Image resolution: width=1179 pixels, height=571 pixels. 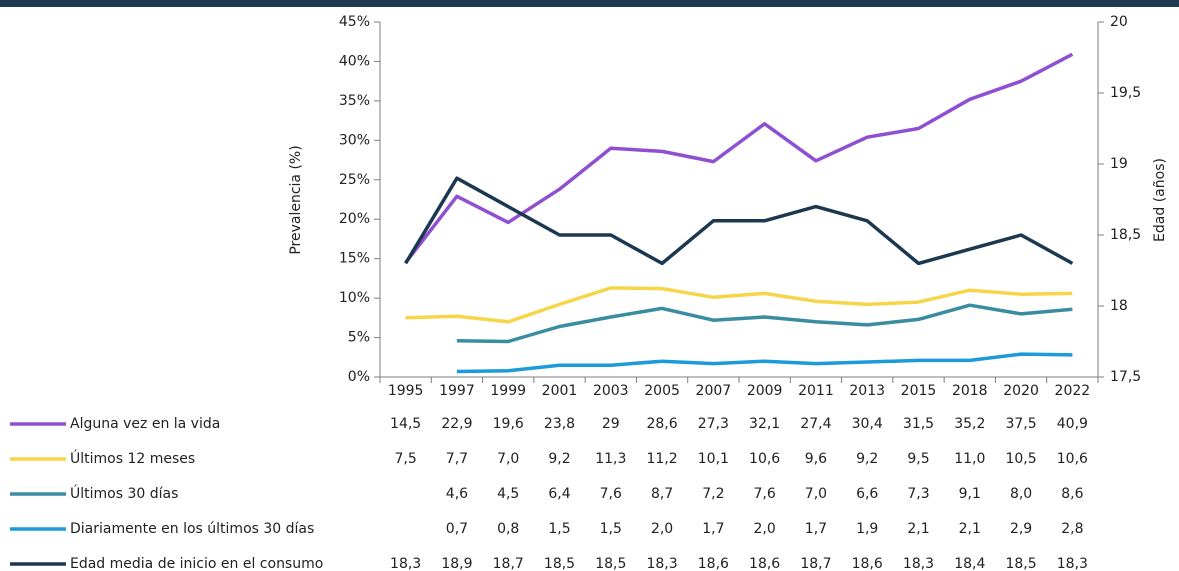 I want to click on table-value: 0,8, so click(x=508, y=529).